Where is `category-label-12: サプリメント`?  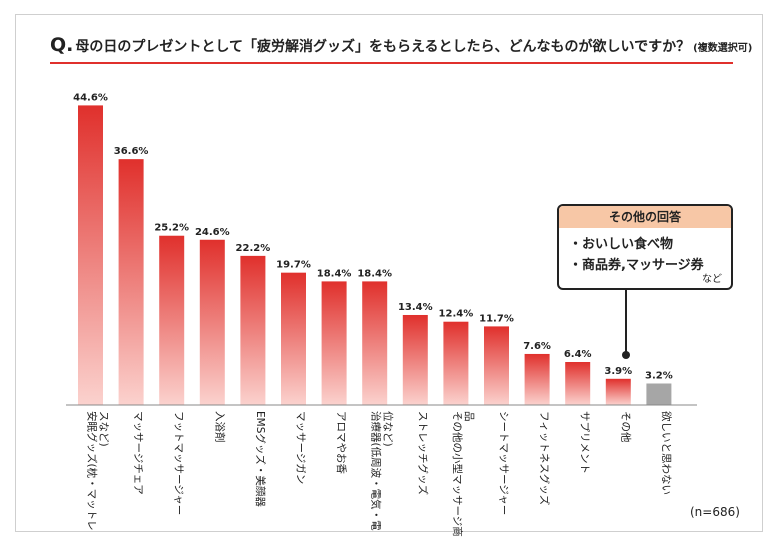
category-label-12: サプリメント is located at coordinates (585, 442).